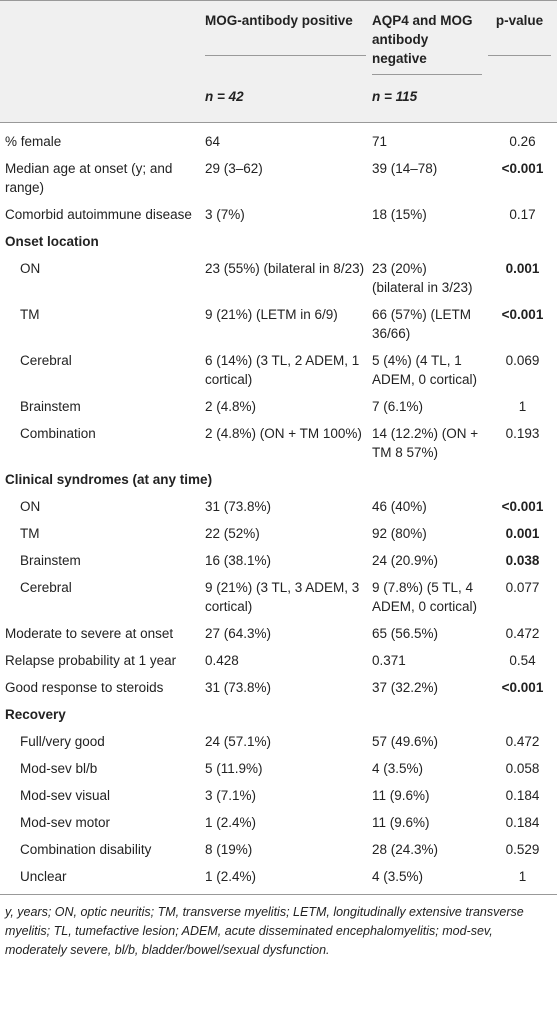  Describe the element at coordinates (422, 324) in the screenshot. I see `value-cell: 66 (57%) (LETM 36/66)` at that location.